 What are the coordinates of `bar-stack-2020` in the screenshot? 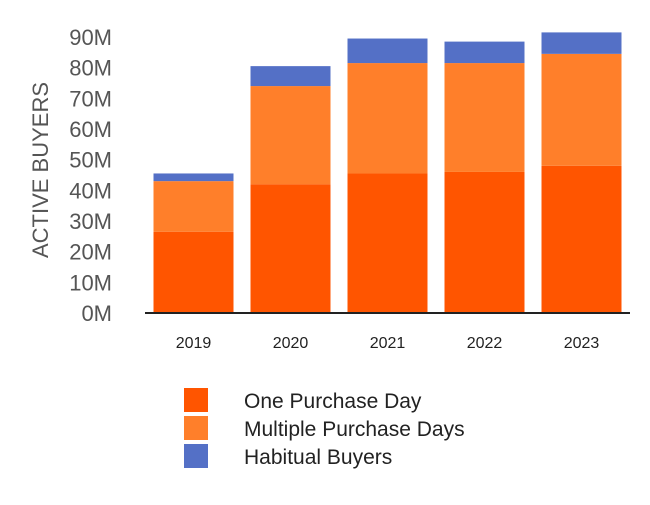 It's located at (290, 189).